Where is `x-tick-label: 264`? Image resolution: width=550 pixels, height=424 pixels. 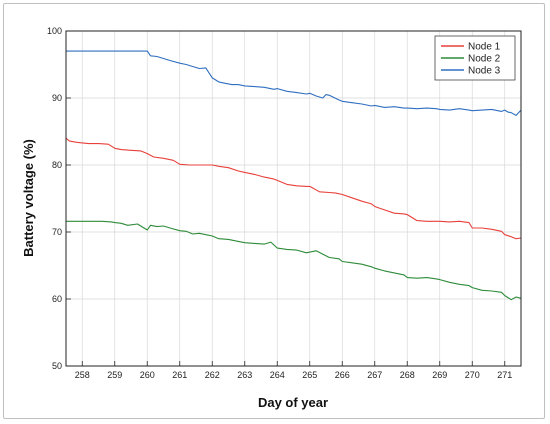 x-tick-label: 264 is located at coordinates (277, 375).